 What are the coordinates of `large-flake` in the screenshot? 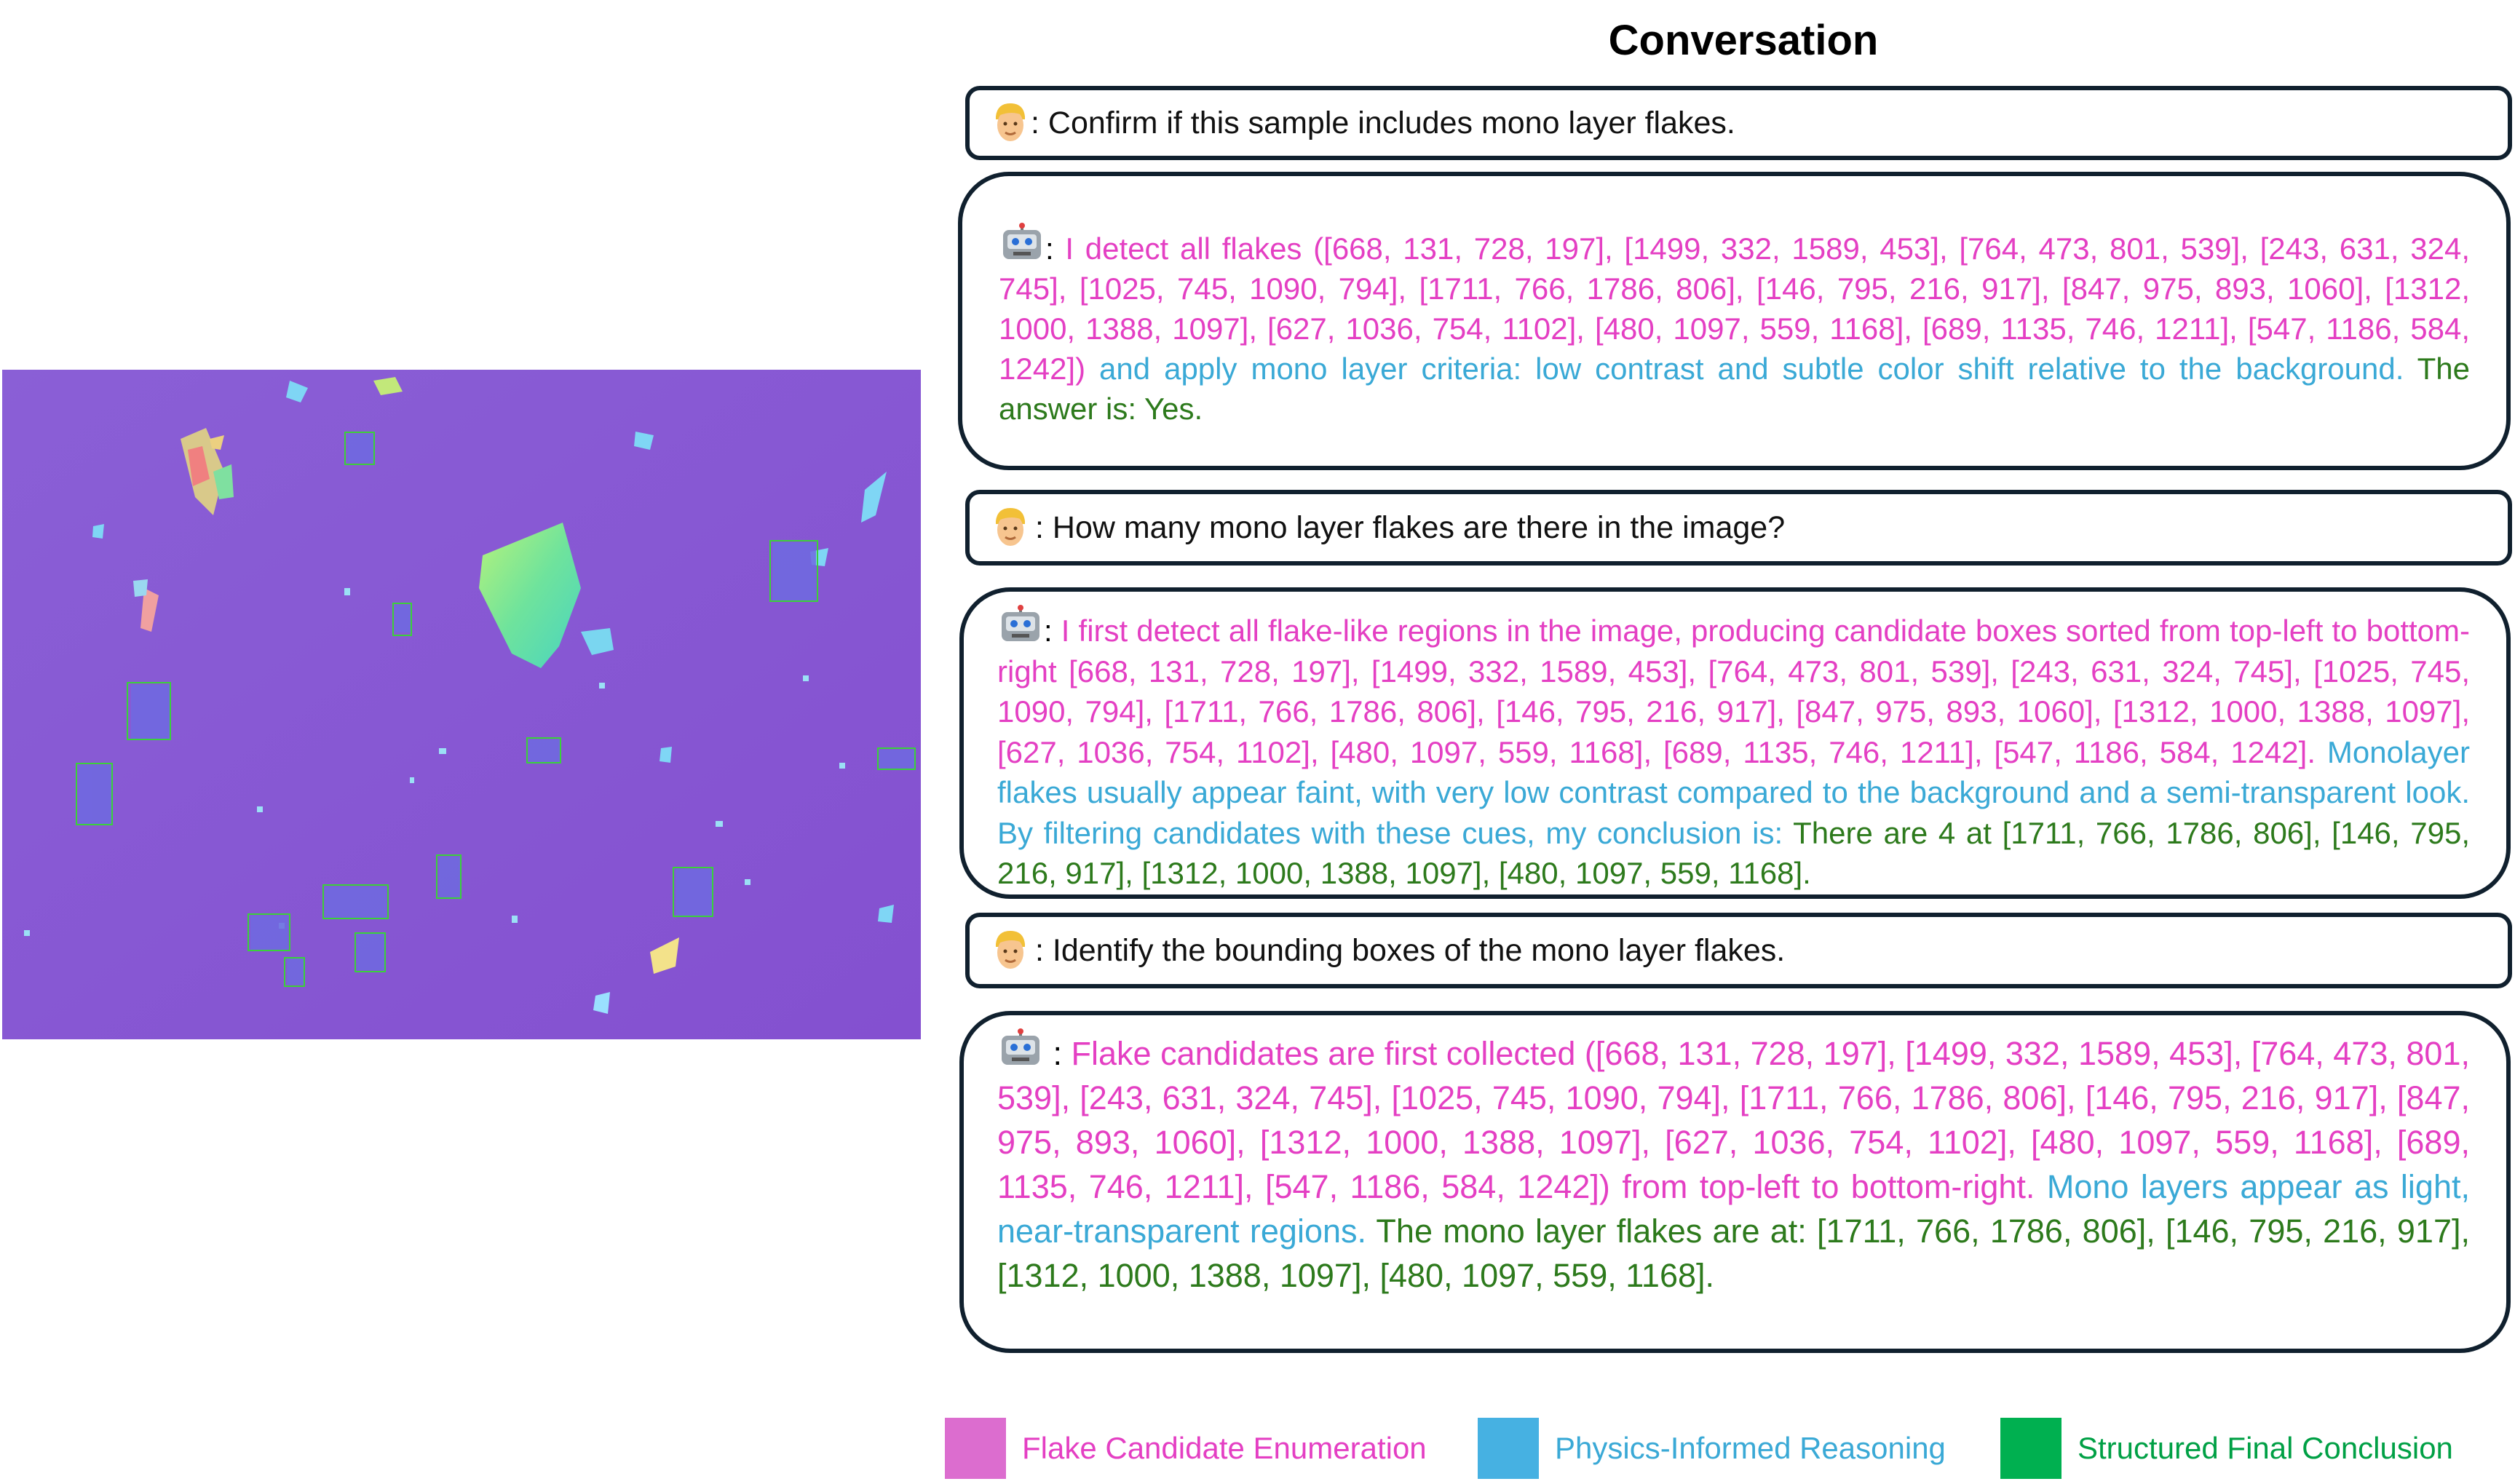 It's located at (530, 595).